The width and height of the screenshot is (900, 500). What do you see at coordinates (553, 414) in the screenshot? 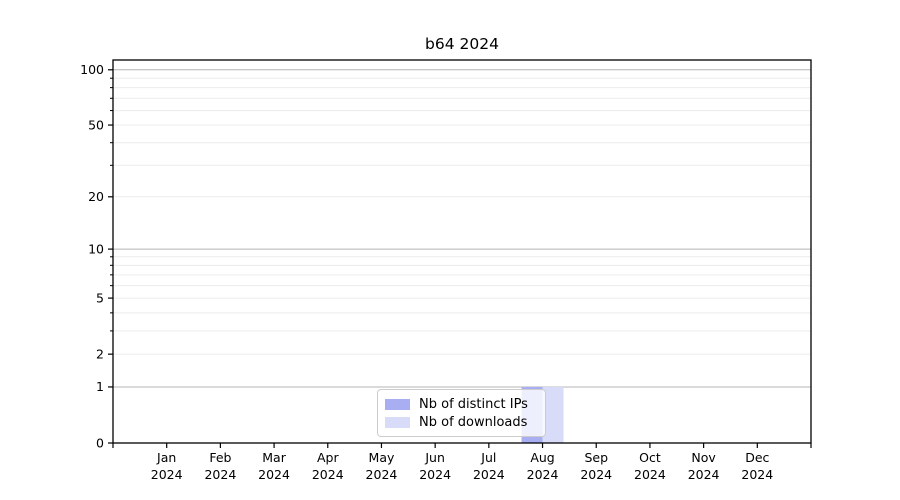
I see `bar-downloads-aug` at bounding box center [553, 414].